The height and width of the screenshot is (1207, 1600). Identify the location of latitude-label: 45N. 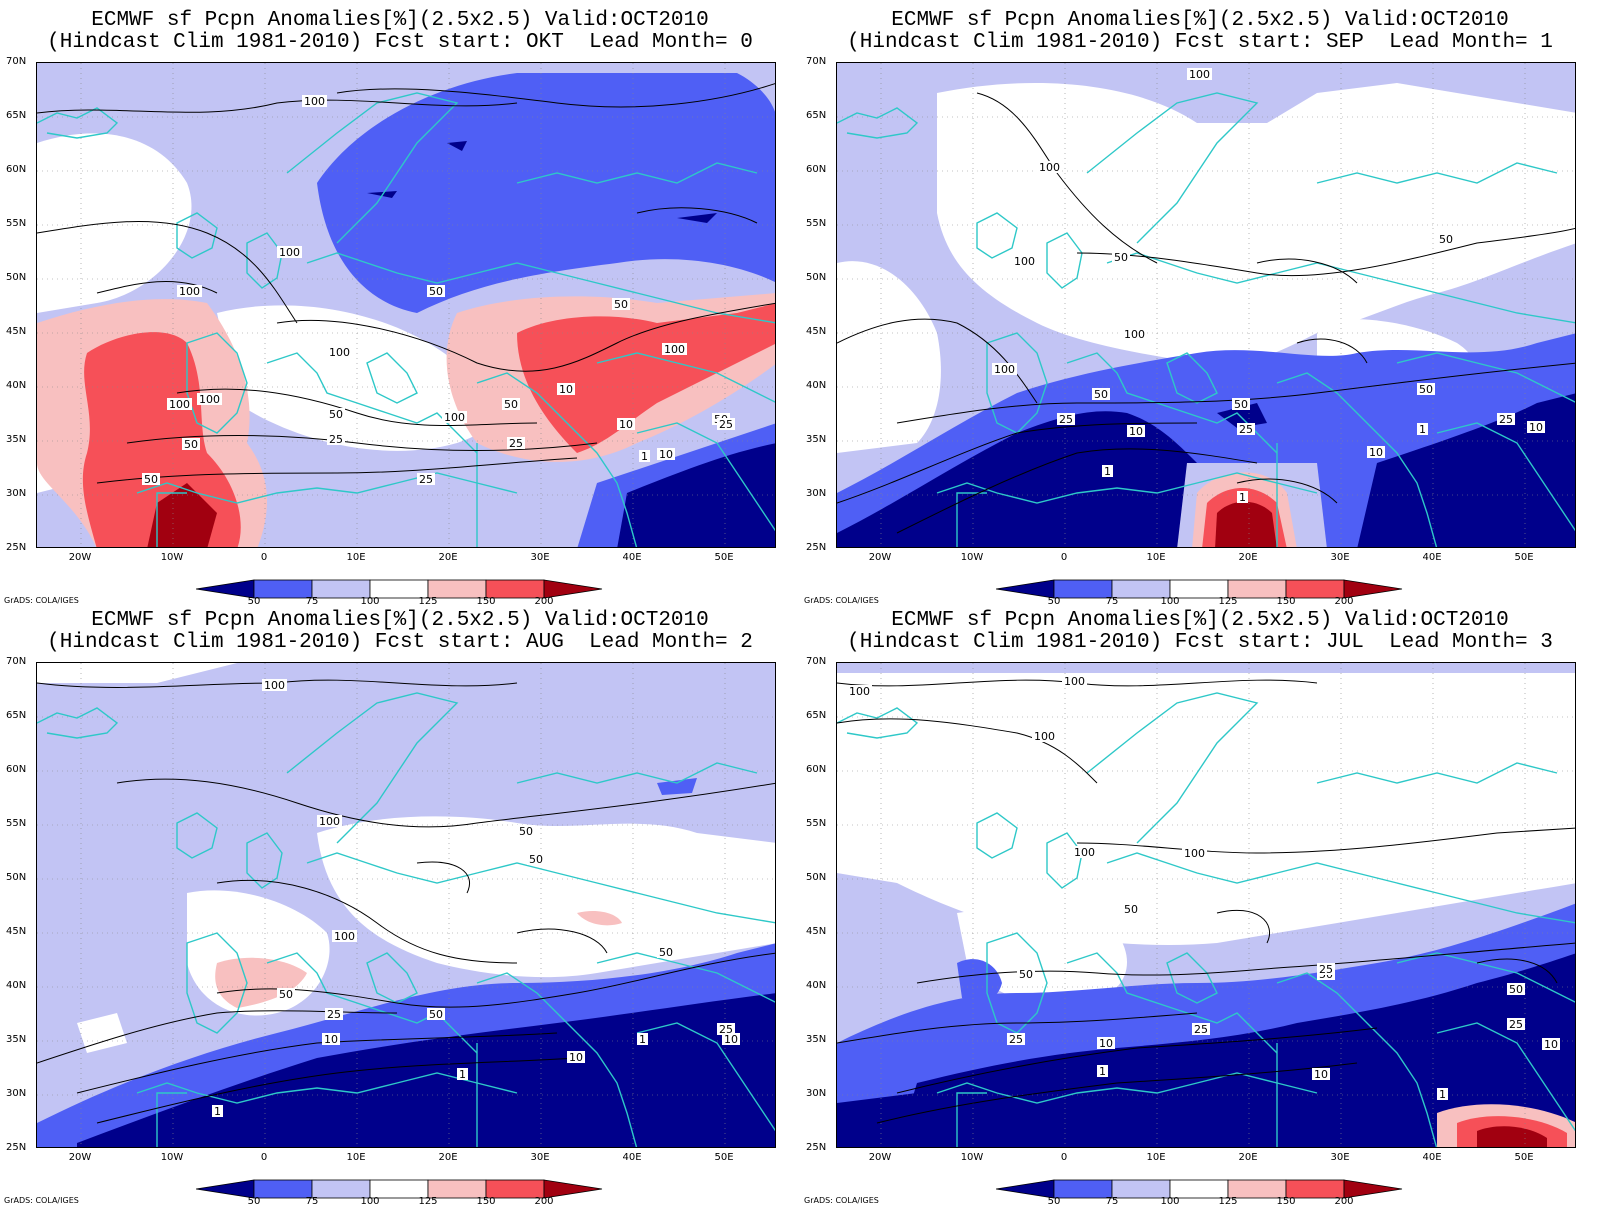
(16, 931).